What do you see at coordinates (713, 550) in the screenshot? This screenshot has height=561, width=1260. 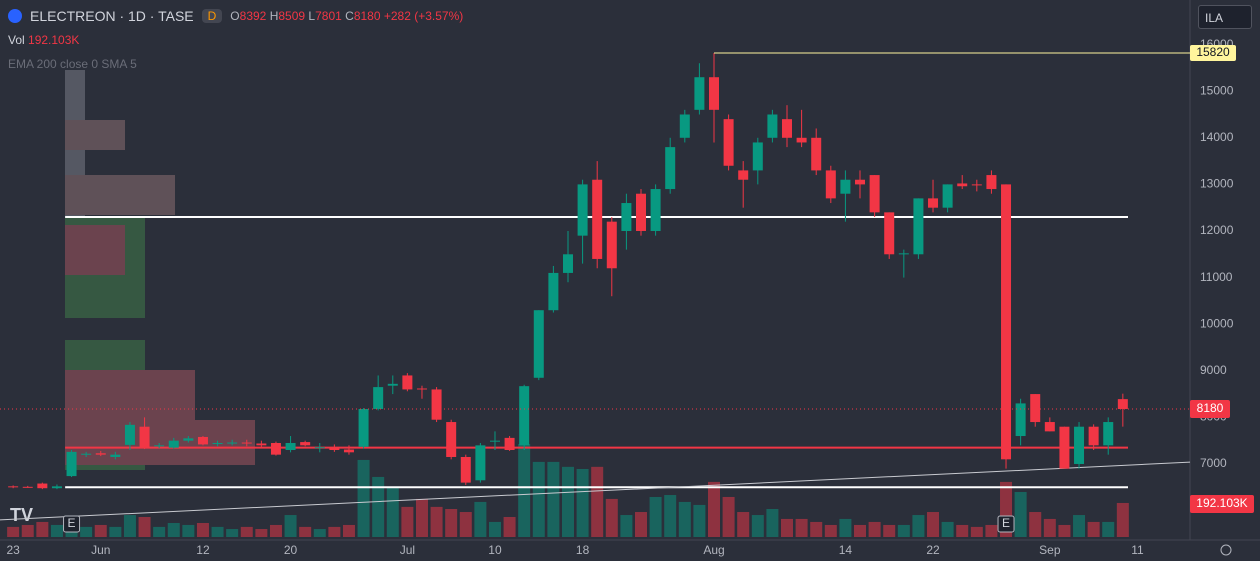 I see `x-tick-label: Aug` at bounding box center [713, 550].